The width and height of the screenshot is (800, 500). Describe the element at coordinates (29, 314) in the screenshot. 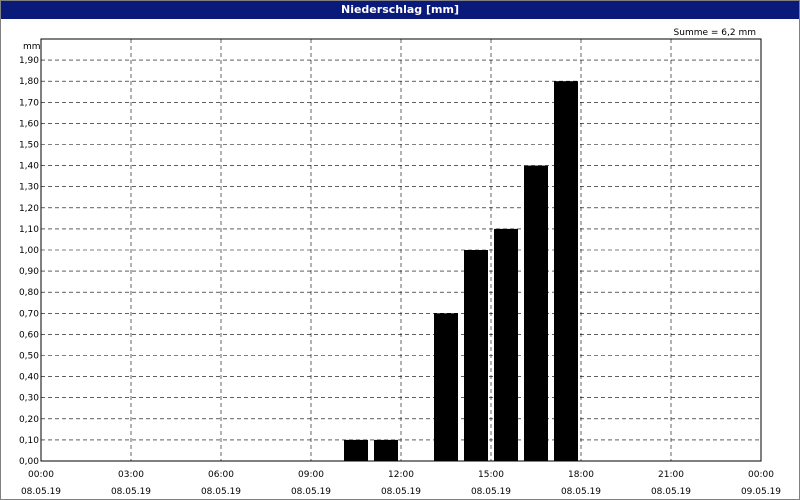

I see `y-tick-label: 0,70` at that location.